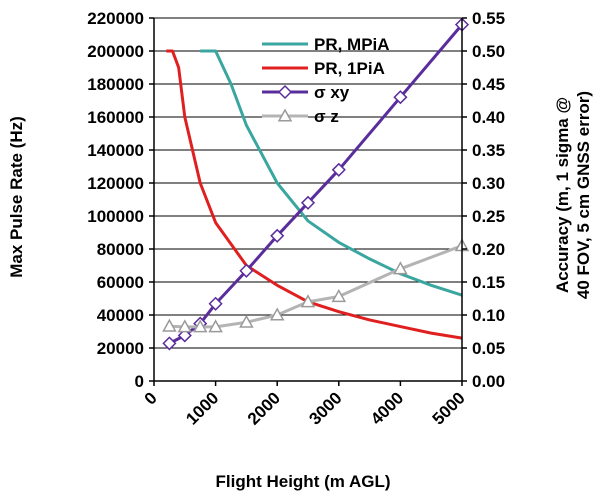 This screenshot has width=600, height=498. What do you see at coordinates (488, 150) in the screenshot?
I see `right-y-tick-label: 0.35` at bounding box center [488, 150].